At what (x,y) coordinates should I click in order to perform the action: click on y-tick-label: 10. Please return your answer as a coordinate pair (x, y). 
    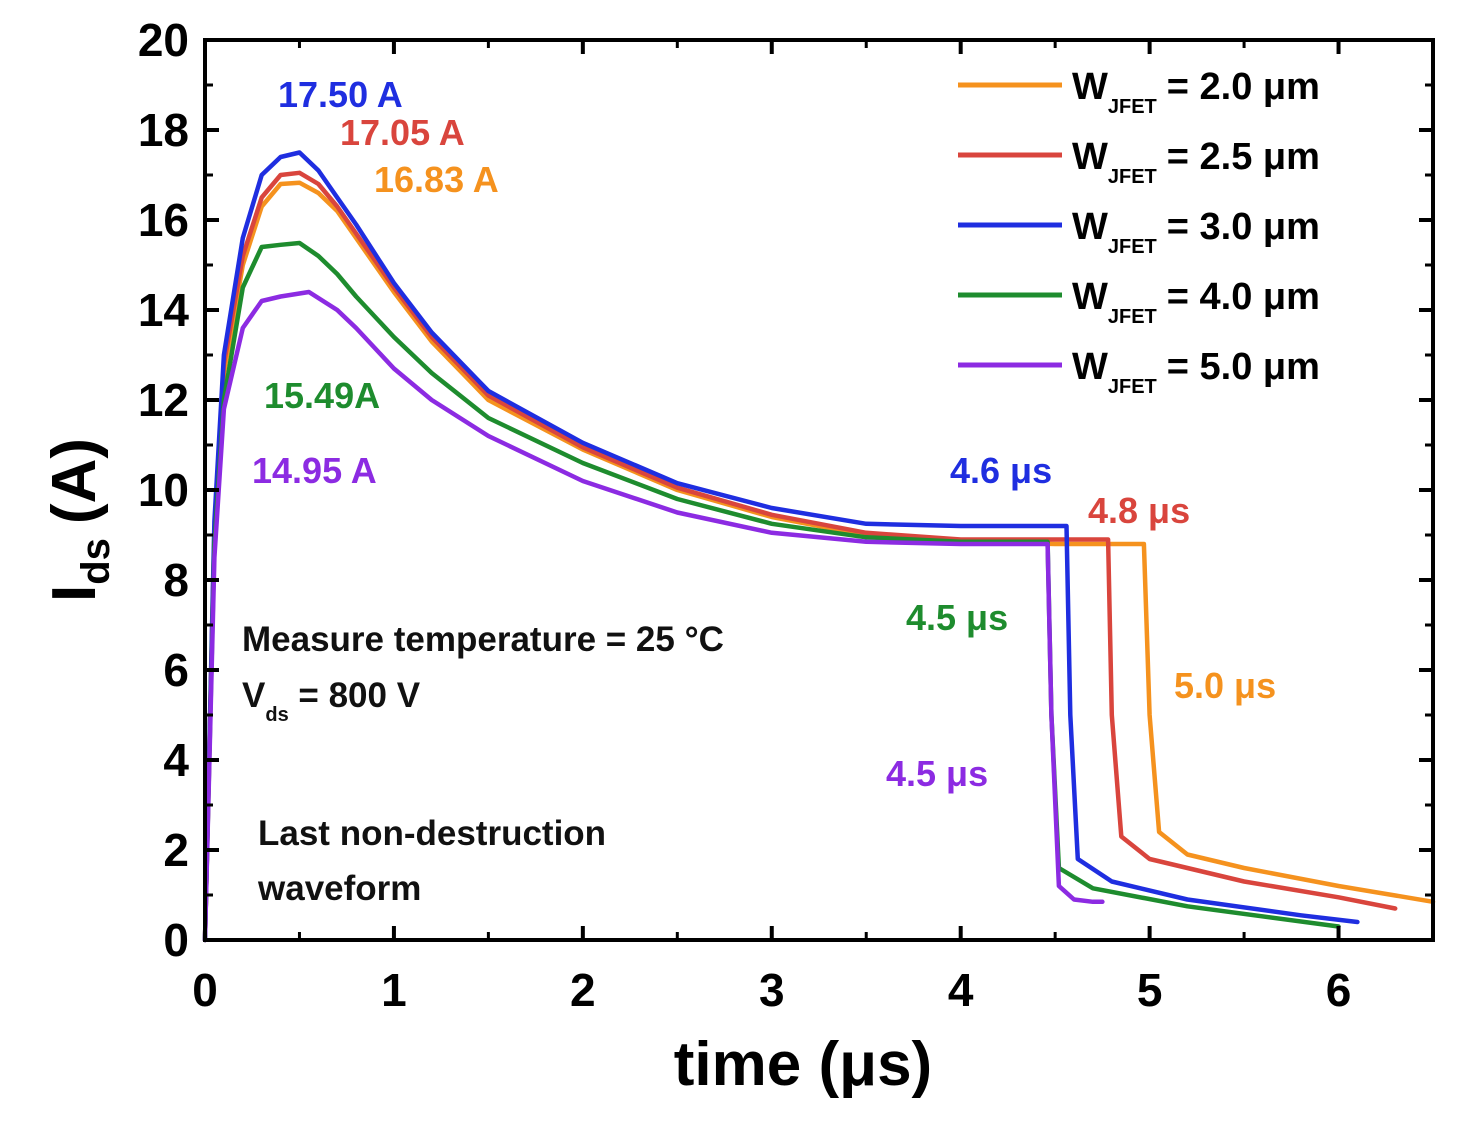
    Looking at the image, I should click on (163, 490).